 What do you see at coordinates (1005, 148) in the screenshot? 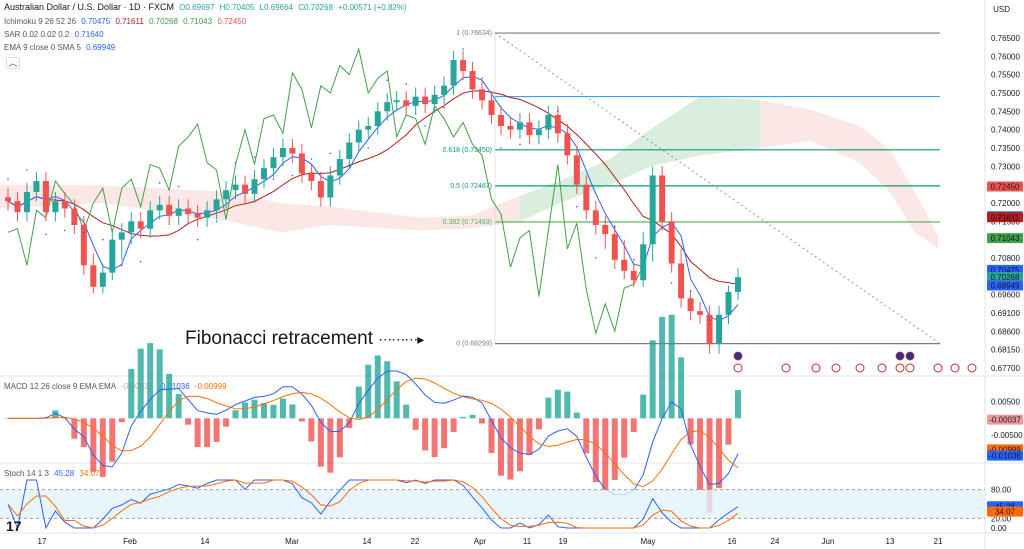
I see `y-tick-label: 0.73500` at bounding box center [1005, 148].